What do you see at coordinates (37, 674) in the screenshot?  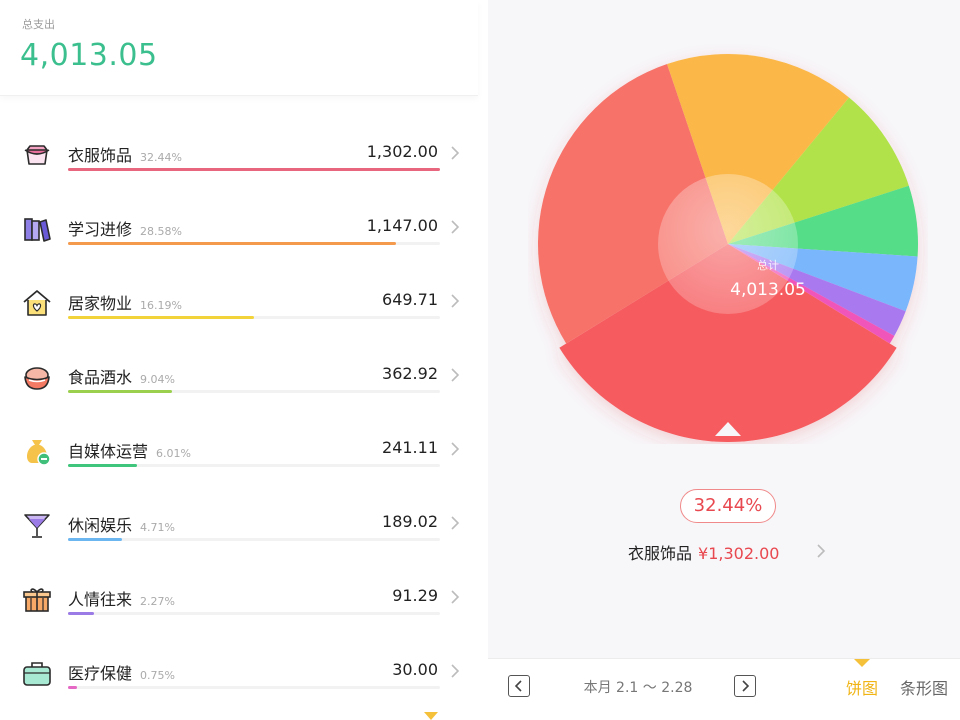 I see `medical-kit-icon` at bounding box center [37, 674].